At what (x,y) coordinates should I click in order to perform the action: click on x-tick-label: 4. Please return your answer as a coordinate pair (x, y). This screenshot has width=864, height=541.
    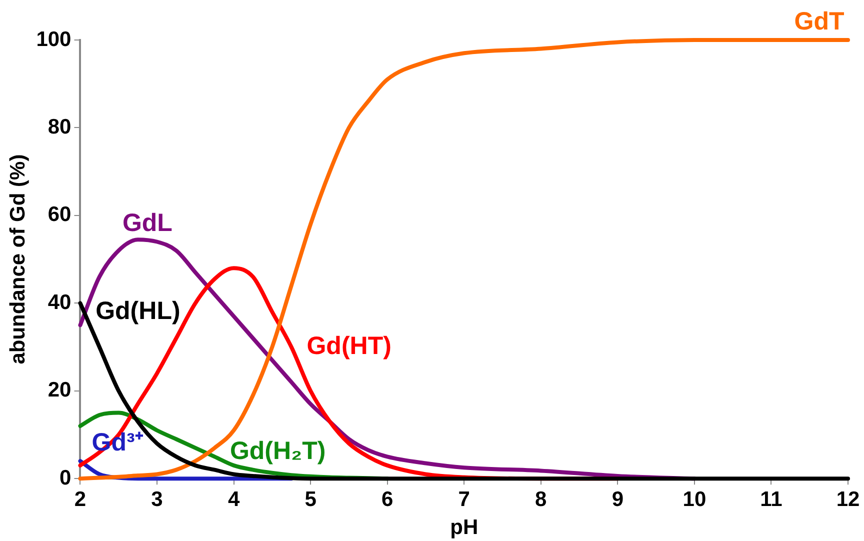
    Looking at the image, I should click on (234, 499).